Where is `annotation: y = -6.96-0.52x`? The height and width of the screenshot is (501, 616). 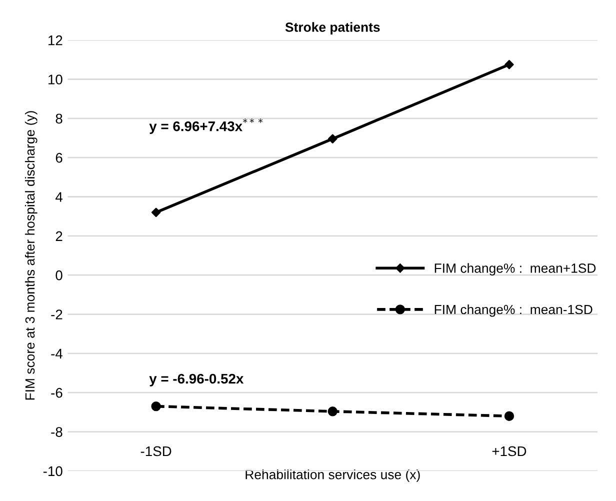
annotation: y = -6.96-0.52x is located at coordinates (196, 380).